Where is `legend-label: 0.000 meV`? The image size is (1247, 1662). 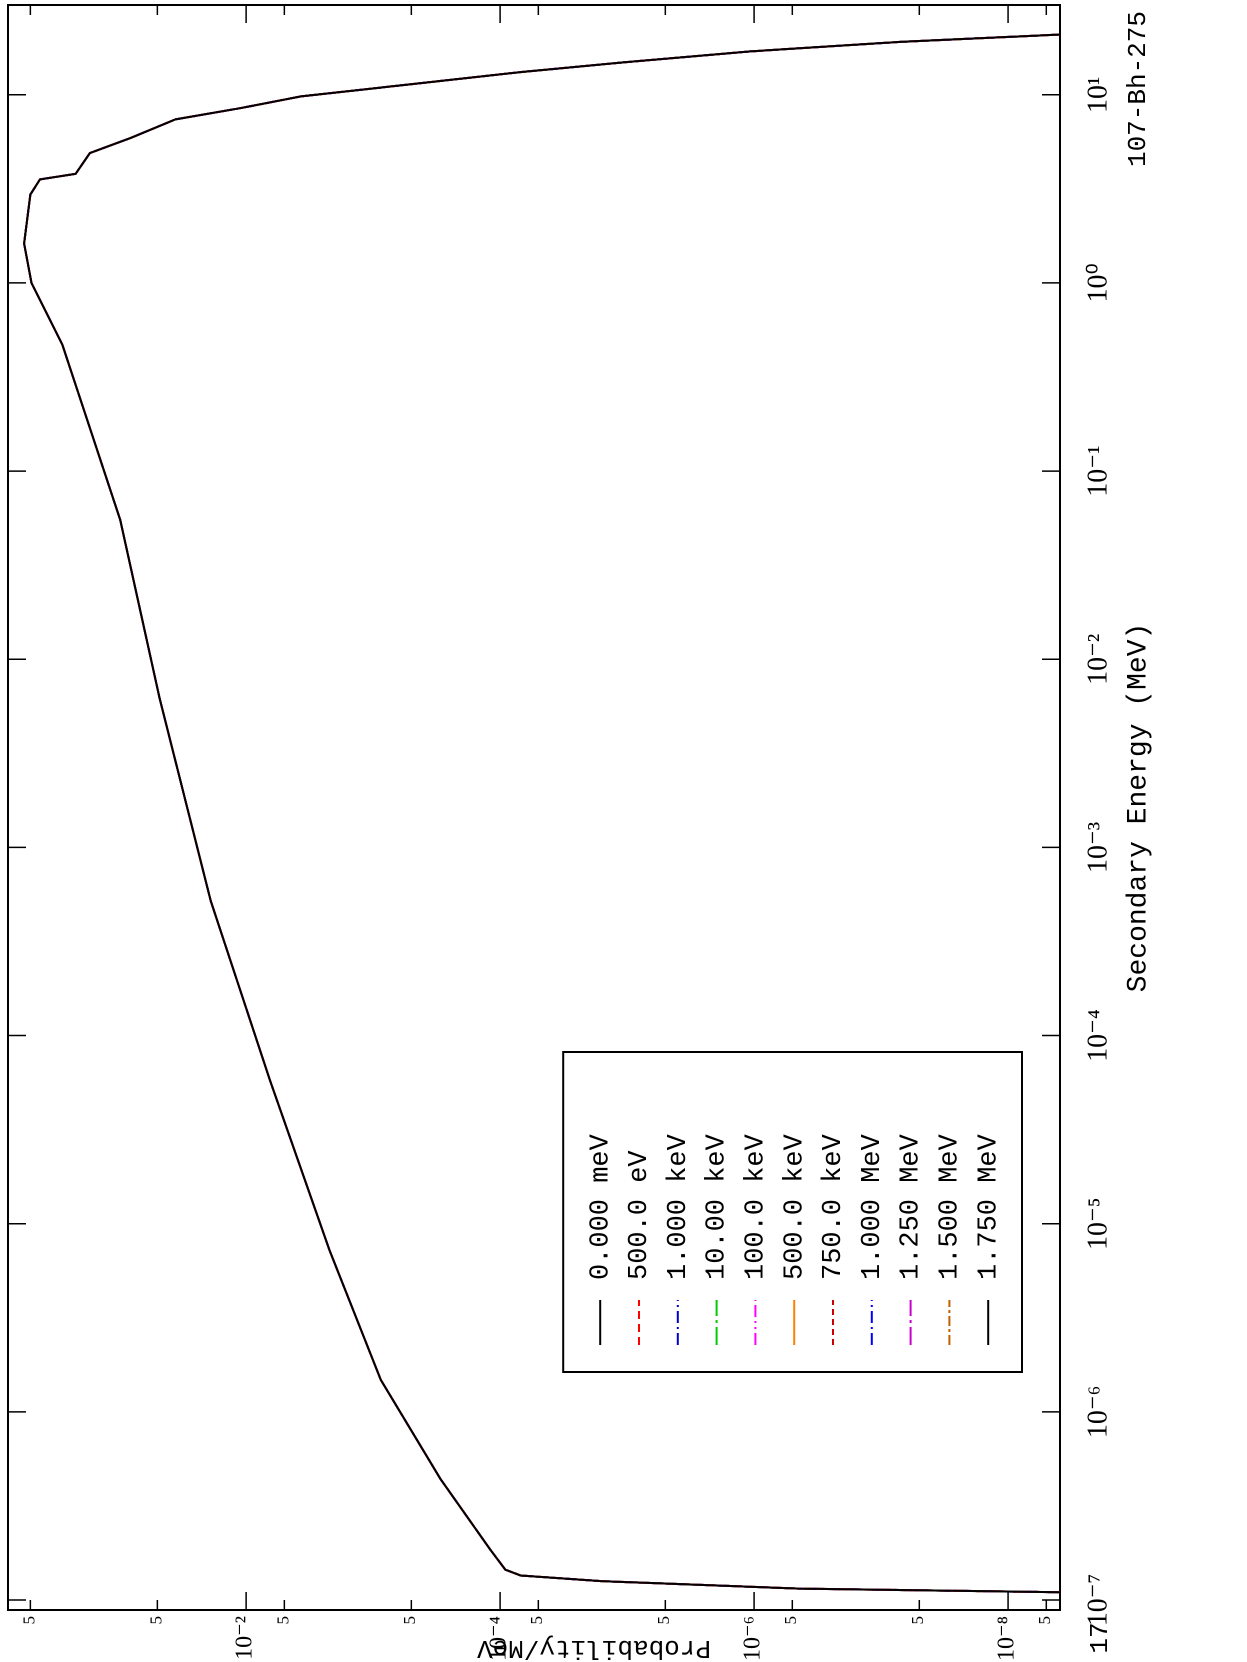 legend-label: 0.000 meV is located at coordinates (601, 1206).